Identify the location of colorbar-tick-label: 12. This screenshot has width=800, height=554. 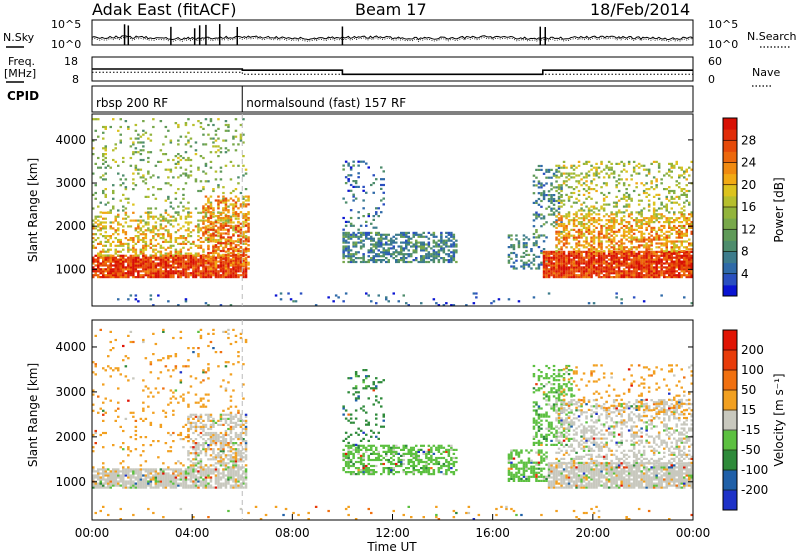
(748, 229).